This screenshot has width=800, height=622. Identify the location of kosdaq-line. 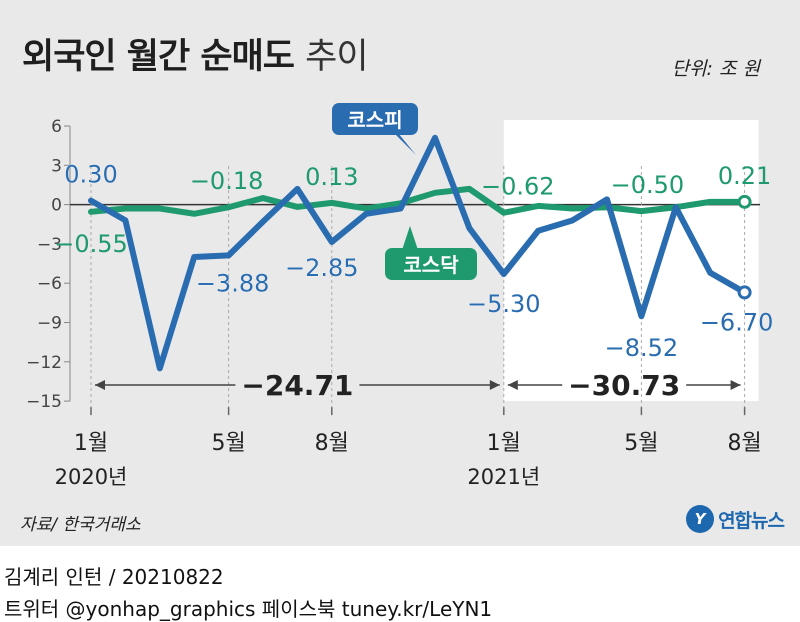
(418, 201).